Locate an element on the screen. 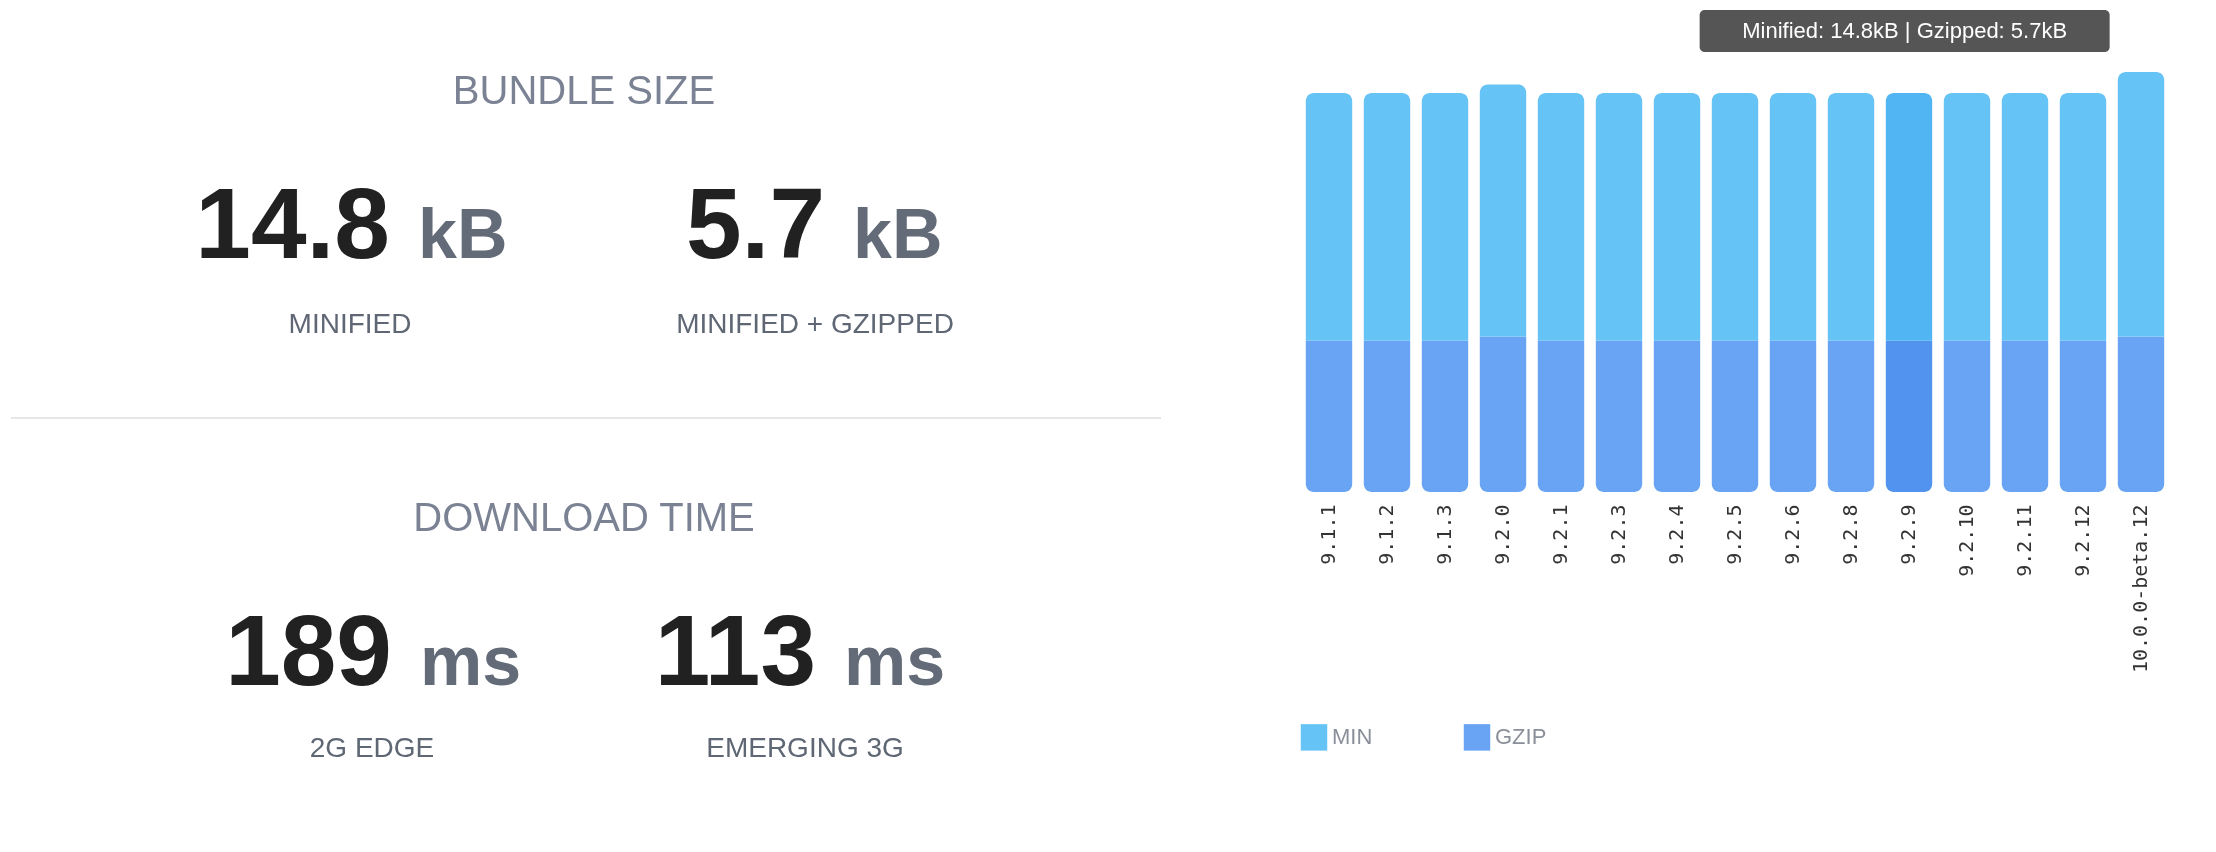  x-tick-label: 9.2.9 is located at coordinates (1908, 534).